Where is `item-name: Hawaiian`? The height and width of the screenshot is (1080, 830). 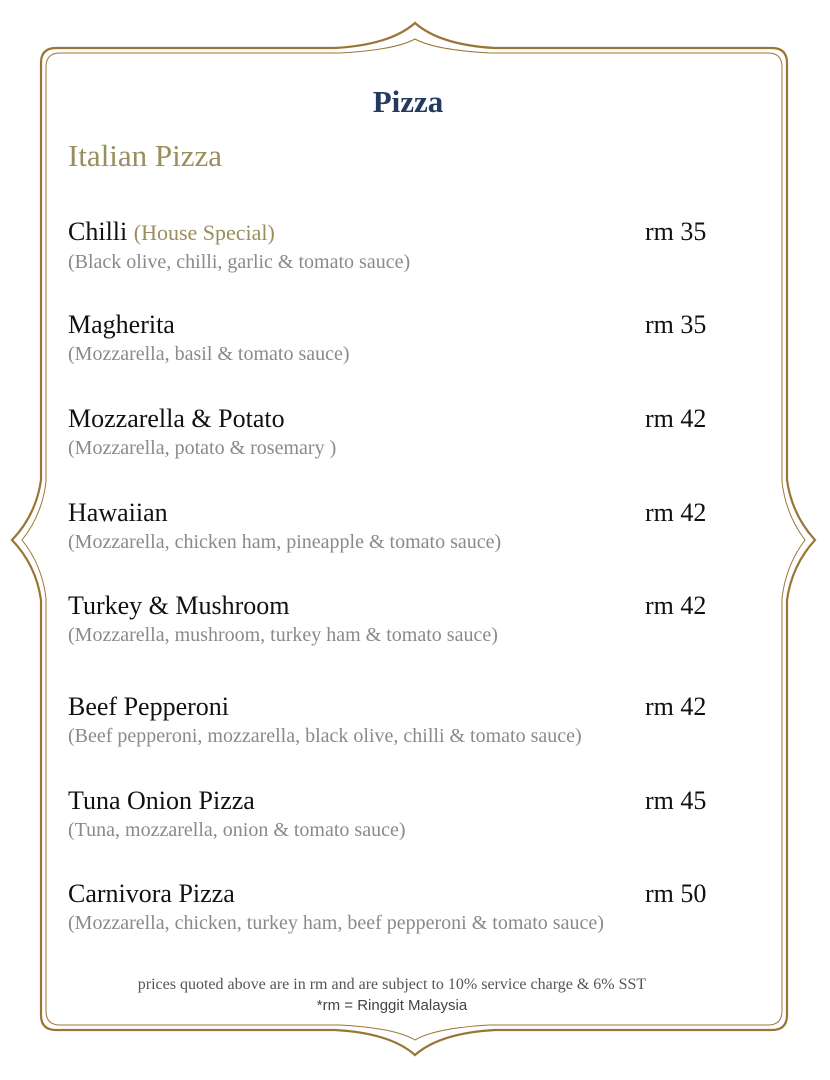 item-name: Hawaiian is located at coordinates (394, 513).